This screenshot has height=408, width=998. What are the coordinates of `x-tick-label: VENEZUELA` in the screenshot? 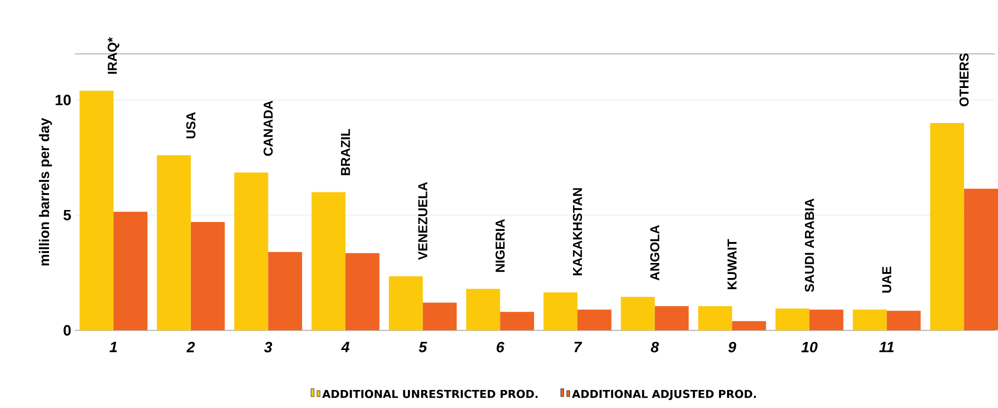 It's located at (423, 221).